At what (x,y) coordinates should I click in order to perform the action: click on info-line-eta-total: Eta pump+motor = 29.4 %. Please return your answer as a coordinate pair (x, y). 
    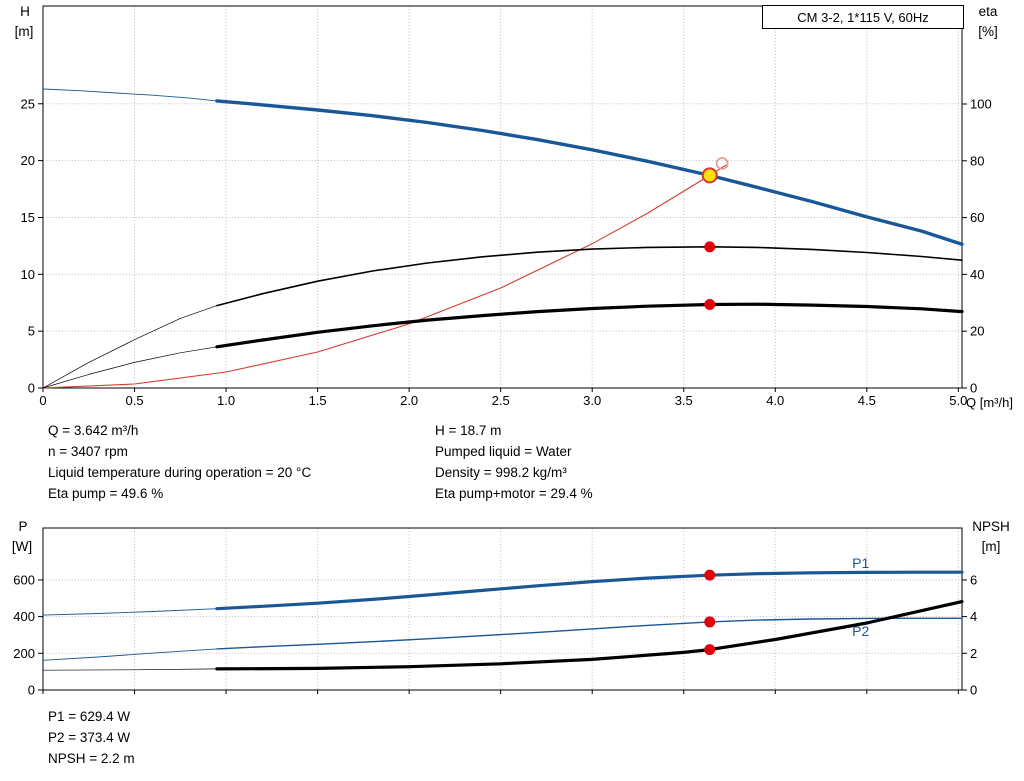
    Looking at the image, I should click on (514, 493).